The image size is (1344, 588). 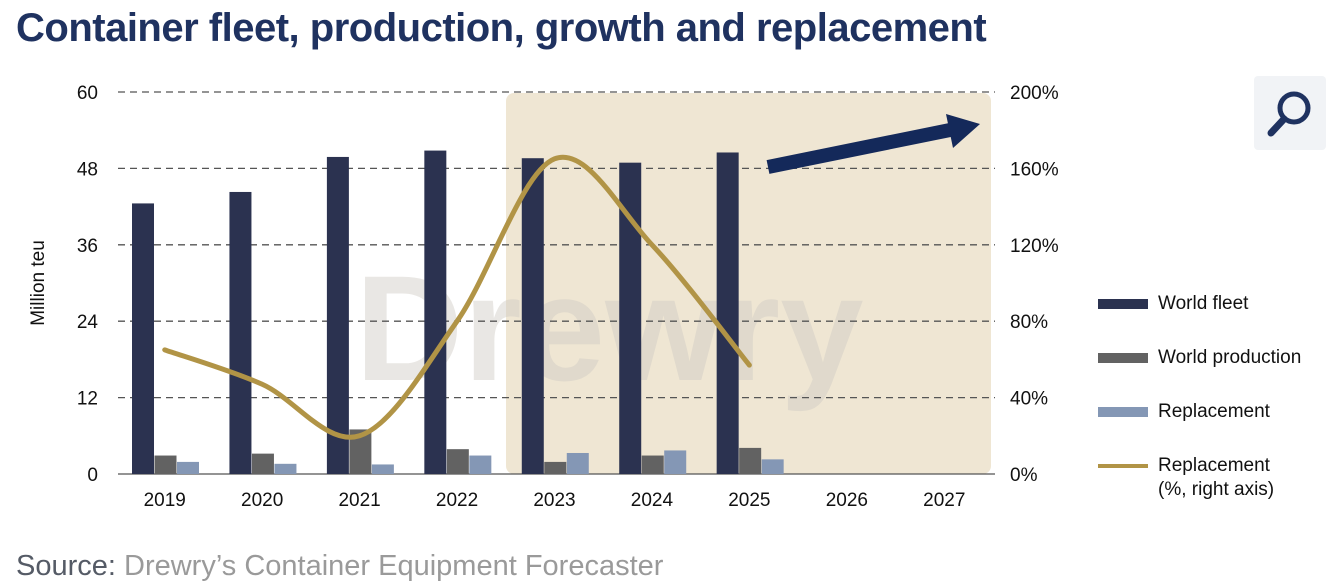 What do you see at coordinates (88, 322) in the screenshot?
I see `y-tick-label: 24` at bounding box center [88, 322].